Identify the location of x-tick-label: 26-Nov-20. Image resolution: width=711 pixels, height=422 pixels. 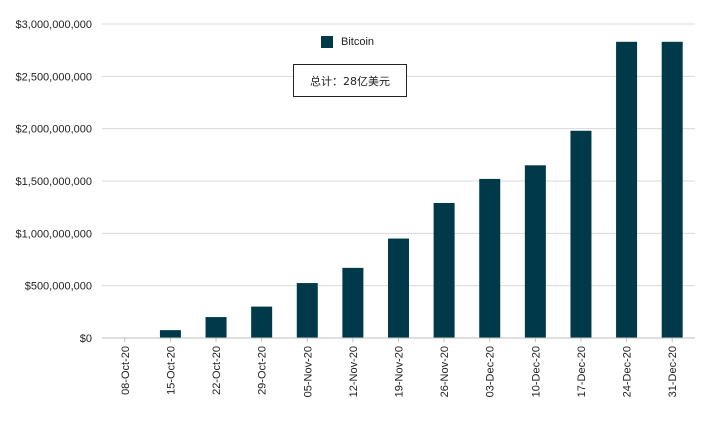
(445, 371).